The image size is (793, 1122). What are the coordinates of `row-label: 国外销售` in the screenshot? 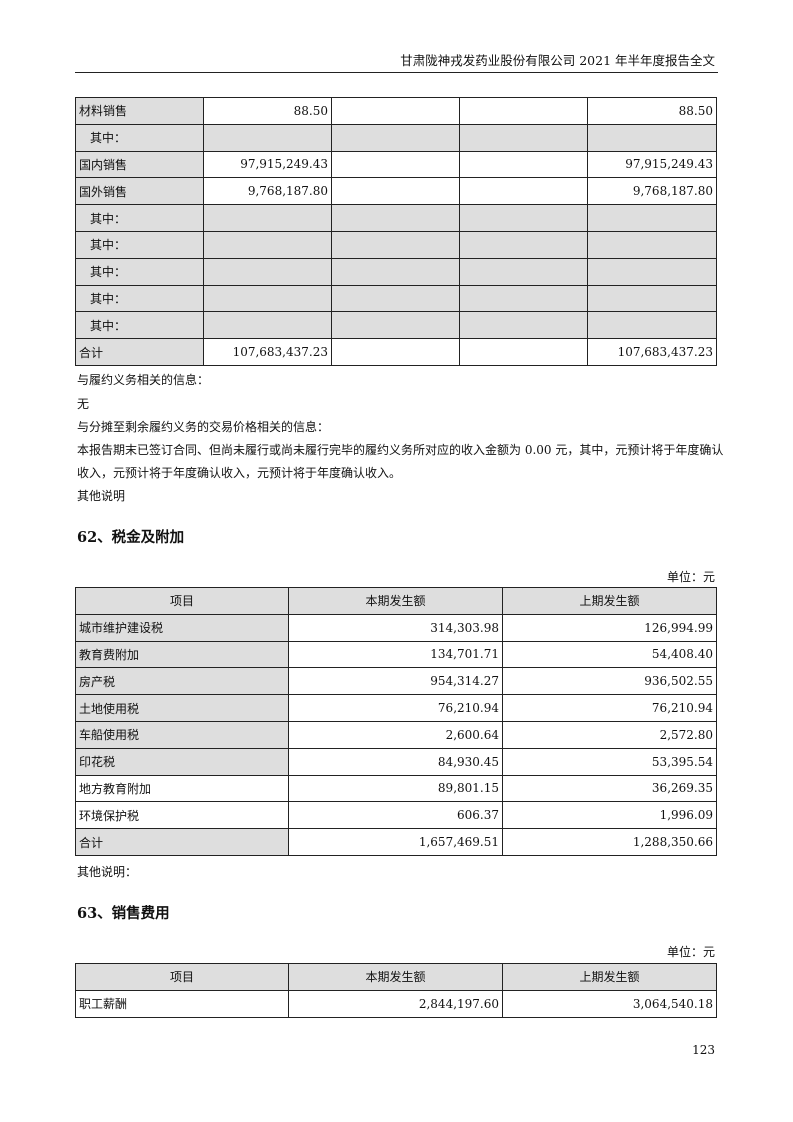 It's located at (139, 191).